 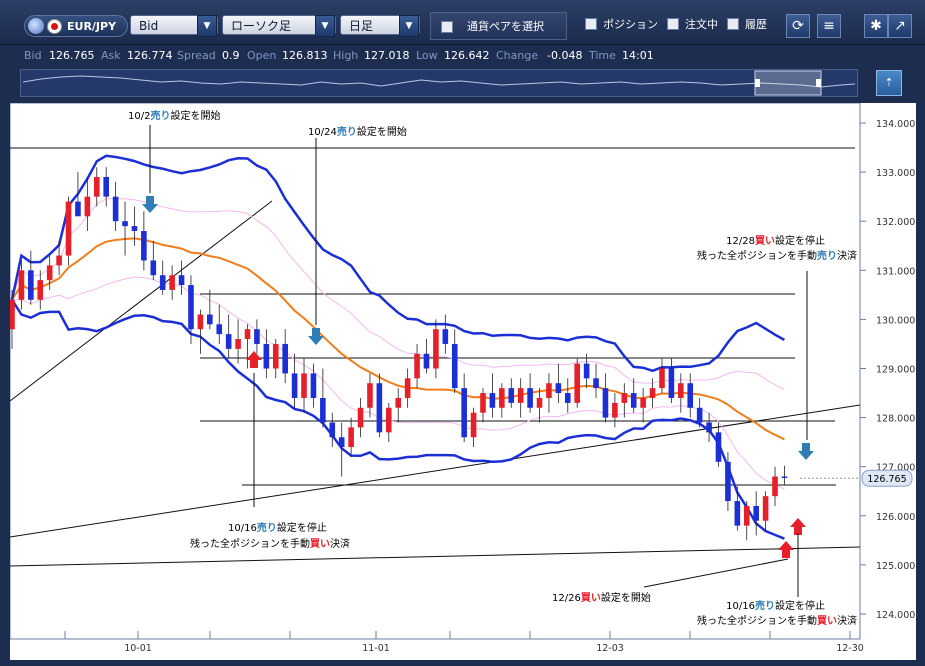 I want to click on position-checkbox, so click(x=591, y=24).